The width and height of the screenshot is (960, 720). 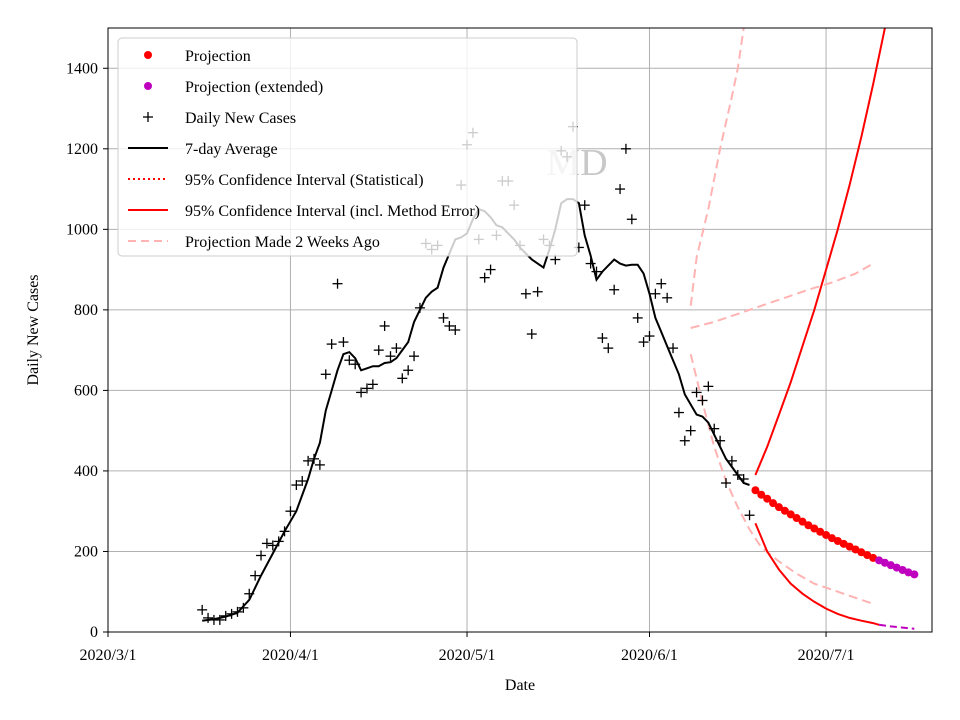 I want to click on legend-entry-prev_projection: Projection Made 2 Weeks Ago, so click(x=254, y=242).